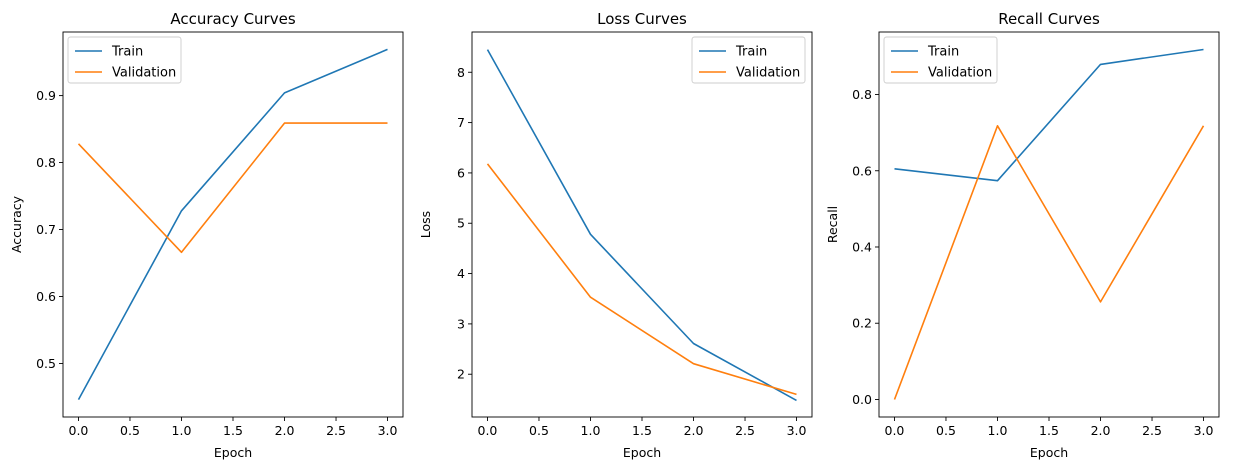 The width and height of the screenshot is (1233, 470). Describe the element at coordinates (642, 19) in the screenshot. I see `loss-curves-title: Loss Curves` at that location.